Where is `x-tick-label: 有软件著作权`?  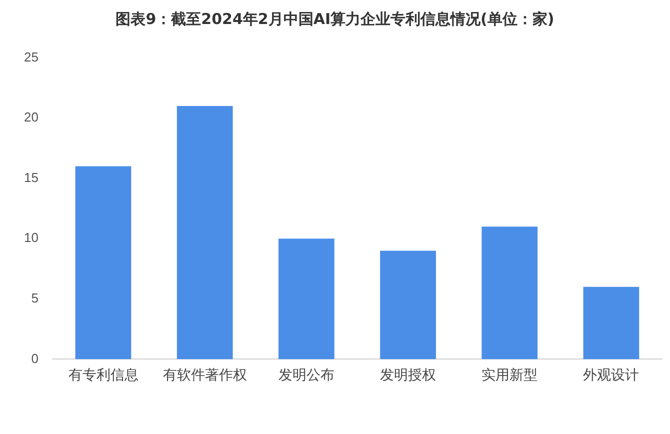 x-tick-label: 有软件著作权 is located at coordinates (204, 374).